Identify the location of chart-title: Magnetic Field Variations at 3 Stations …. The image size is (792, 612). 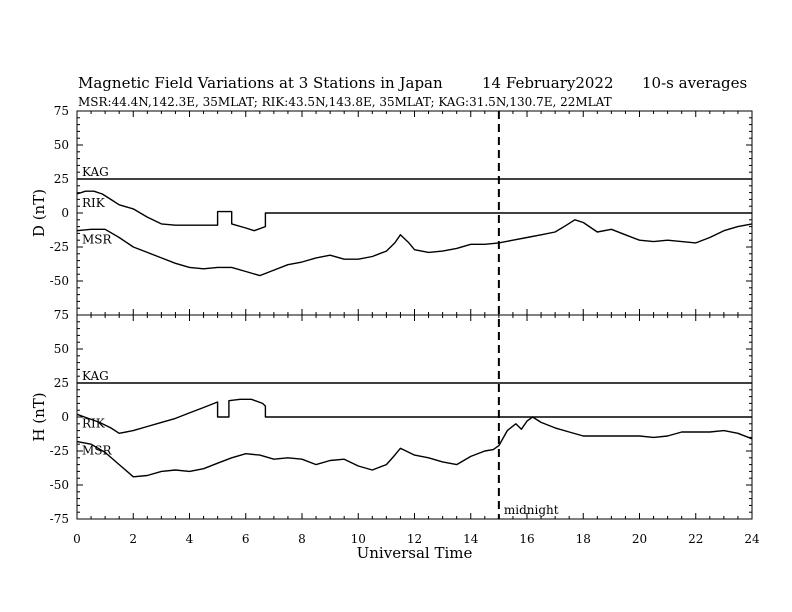
(260, 83).